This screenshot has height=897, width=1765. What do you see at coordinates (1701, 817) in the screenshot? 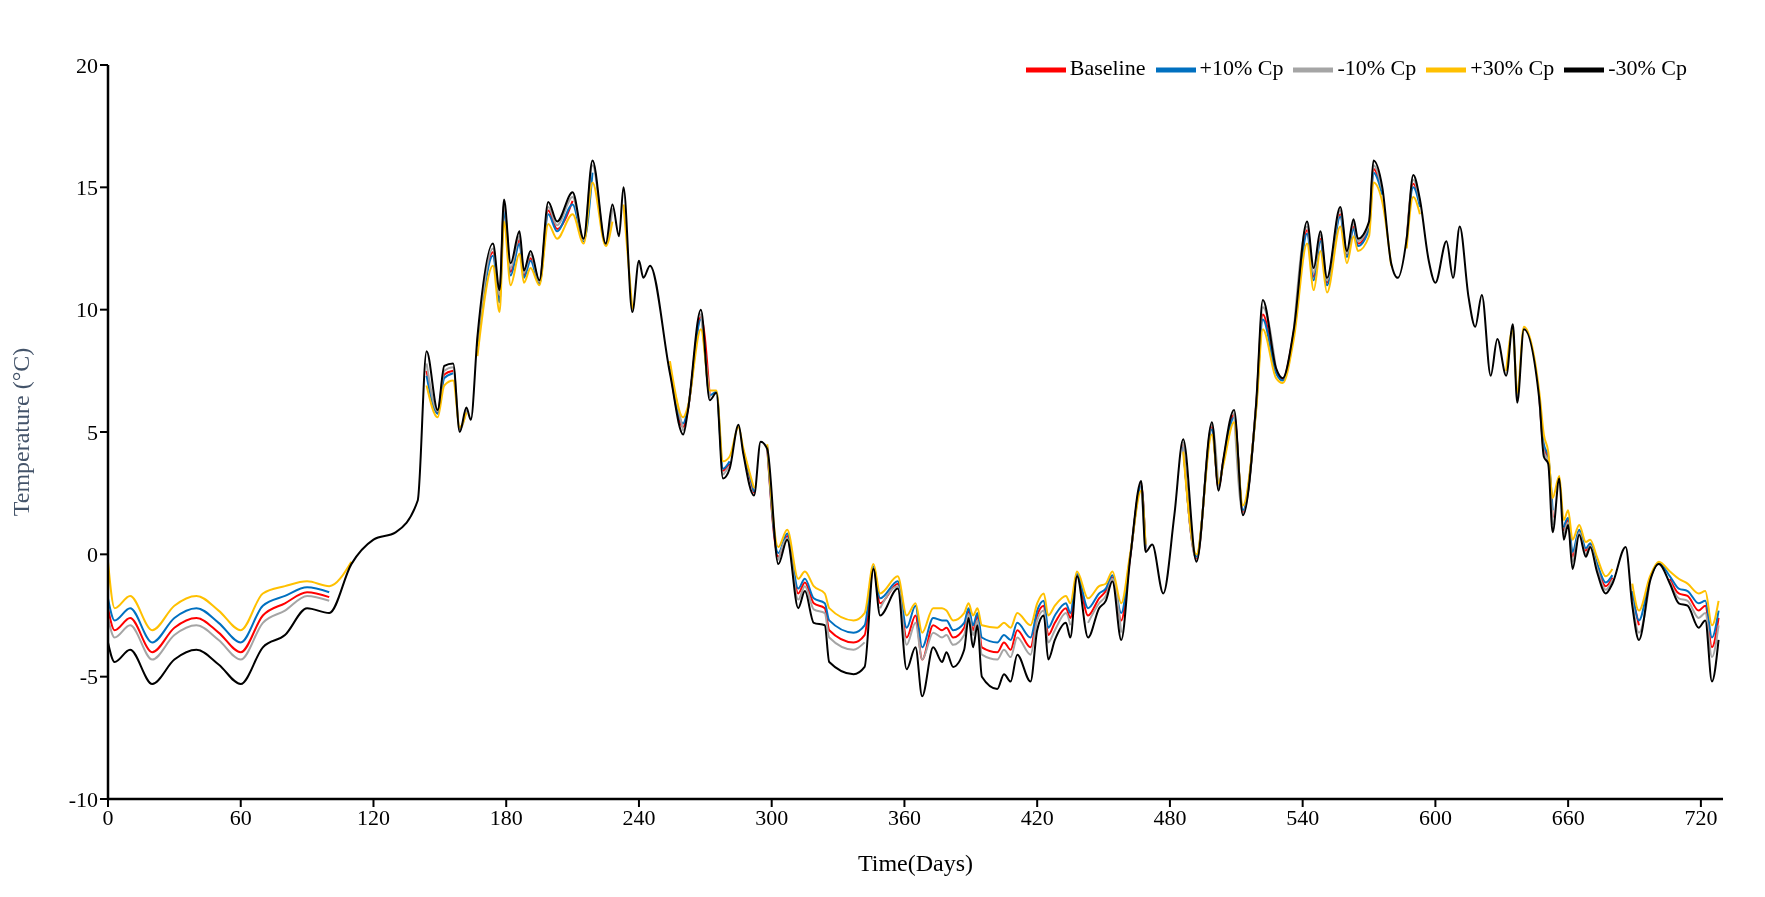
I see `x-tick-label: 720` at bounding box center [1701, 817].